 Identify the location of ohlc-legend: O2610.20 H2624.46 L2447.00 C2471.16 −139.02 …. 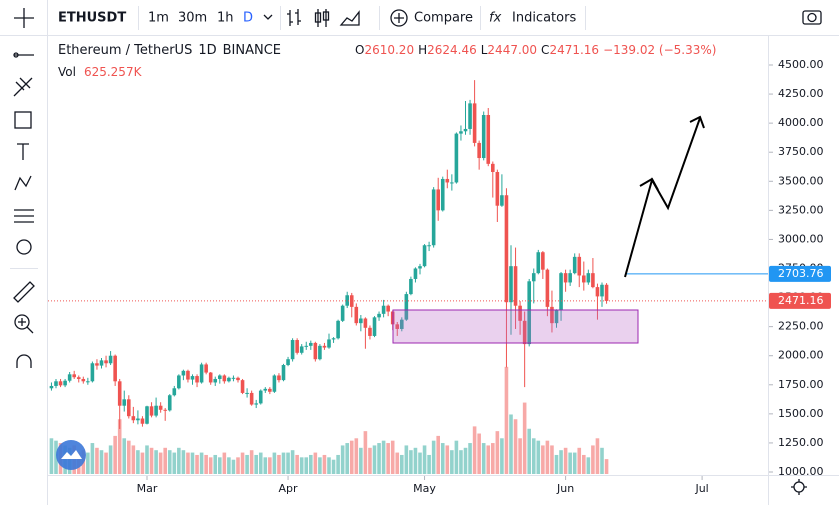
(535, 50).